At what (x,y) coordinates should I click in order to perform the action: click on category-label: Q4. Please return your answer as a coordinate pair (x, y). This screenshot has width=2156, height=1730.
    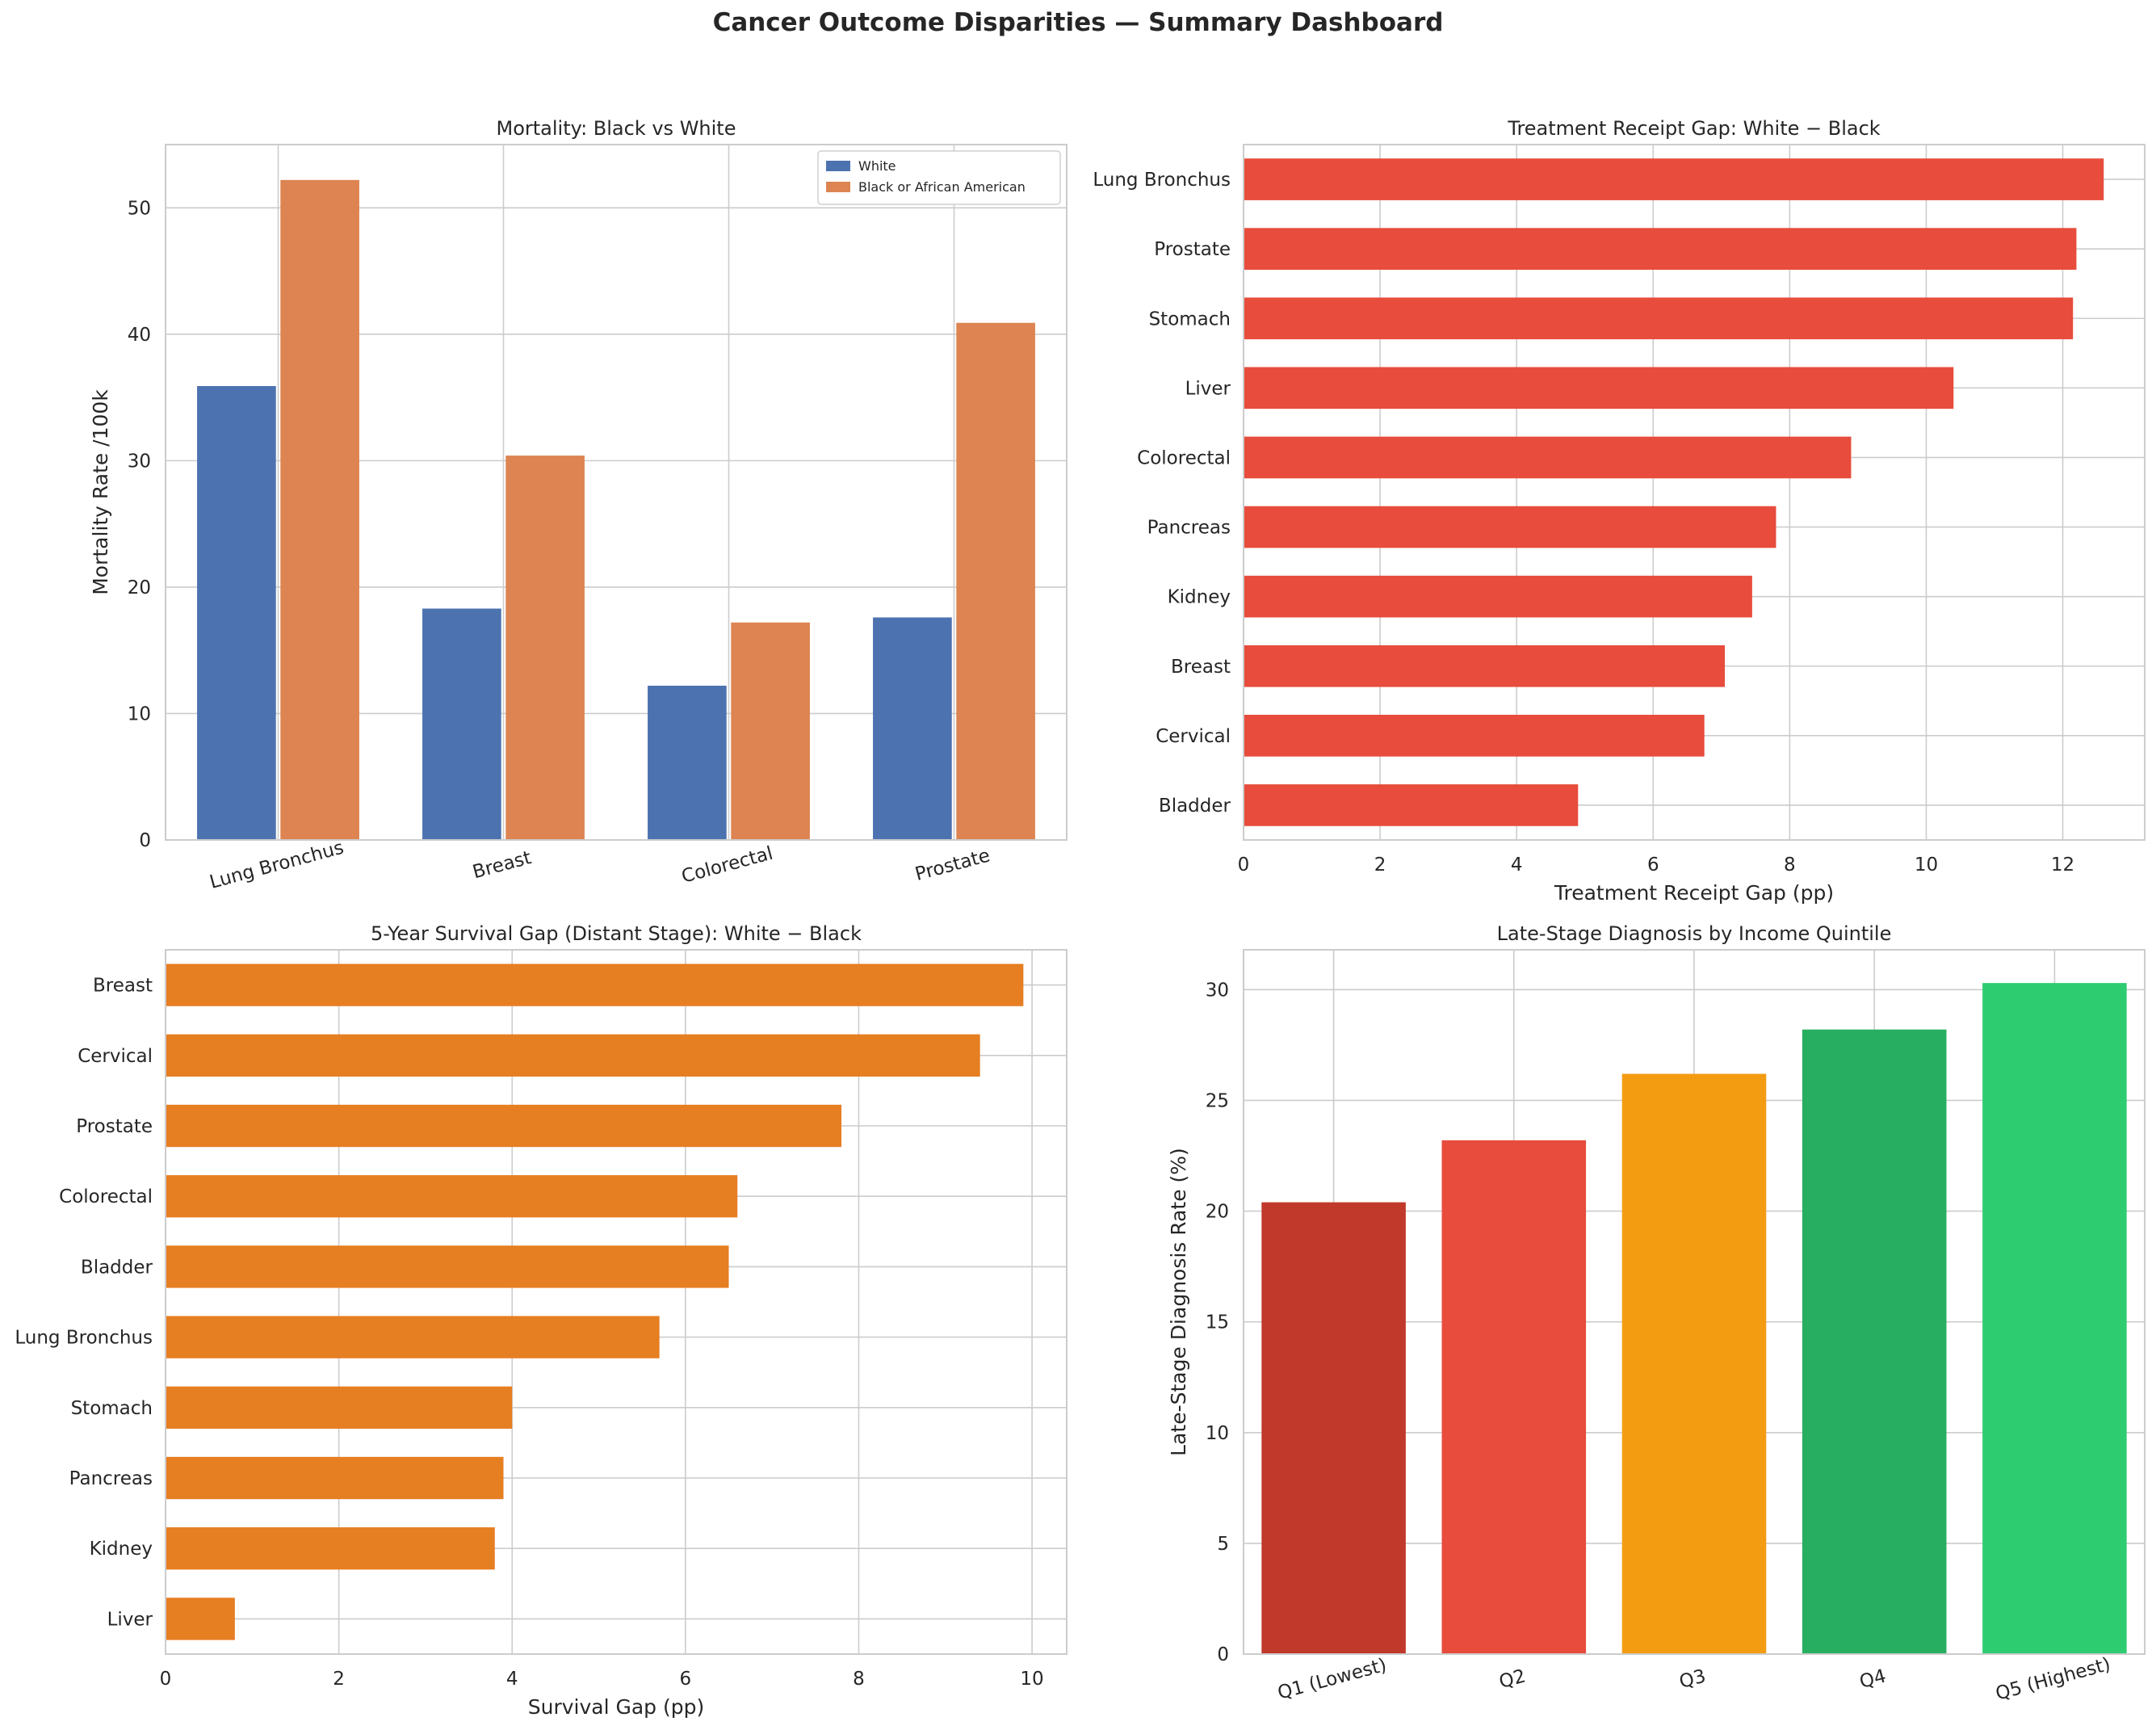
    Looking at the image, I should click on (1872, 1679).